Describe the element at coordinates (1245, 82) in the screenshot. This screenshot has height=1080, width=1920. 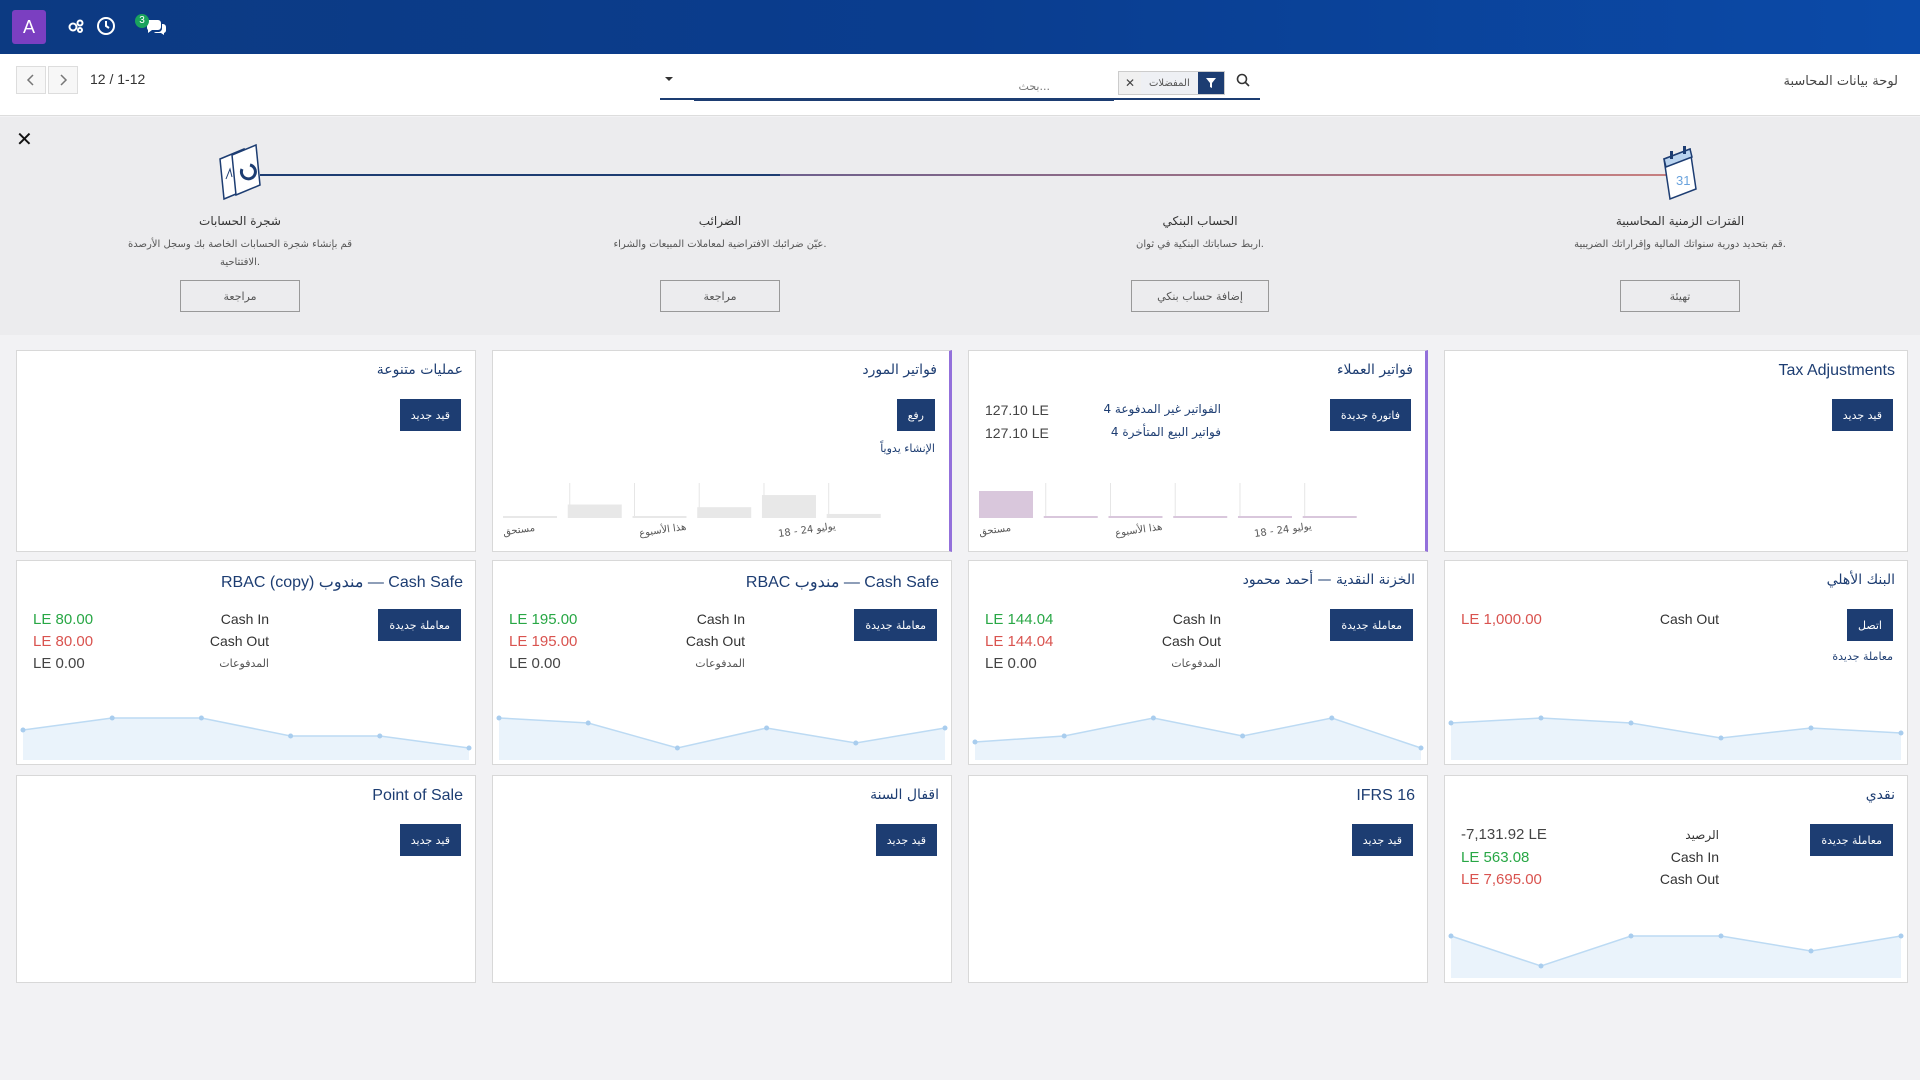
I see `search-icon` at that location.